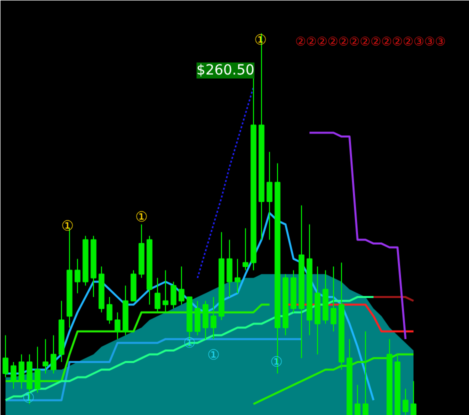 This screenshot has width=469, height=415. I want to click on annotation: $260.50, so click(225, 70).